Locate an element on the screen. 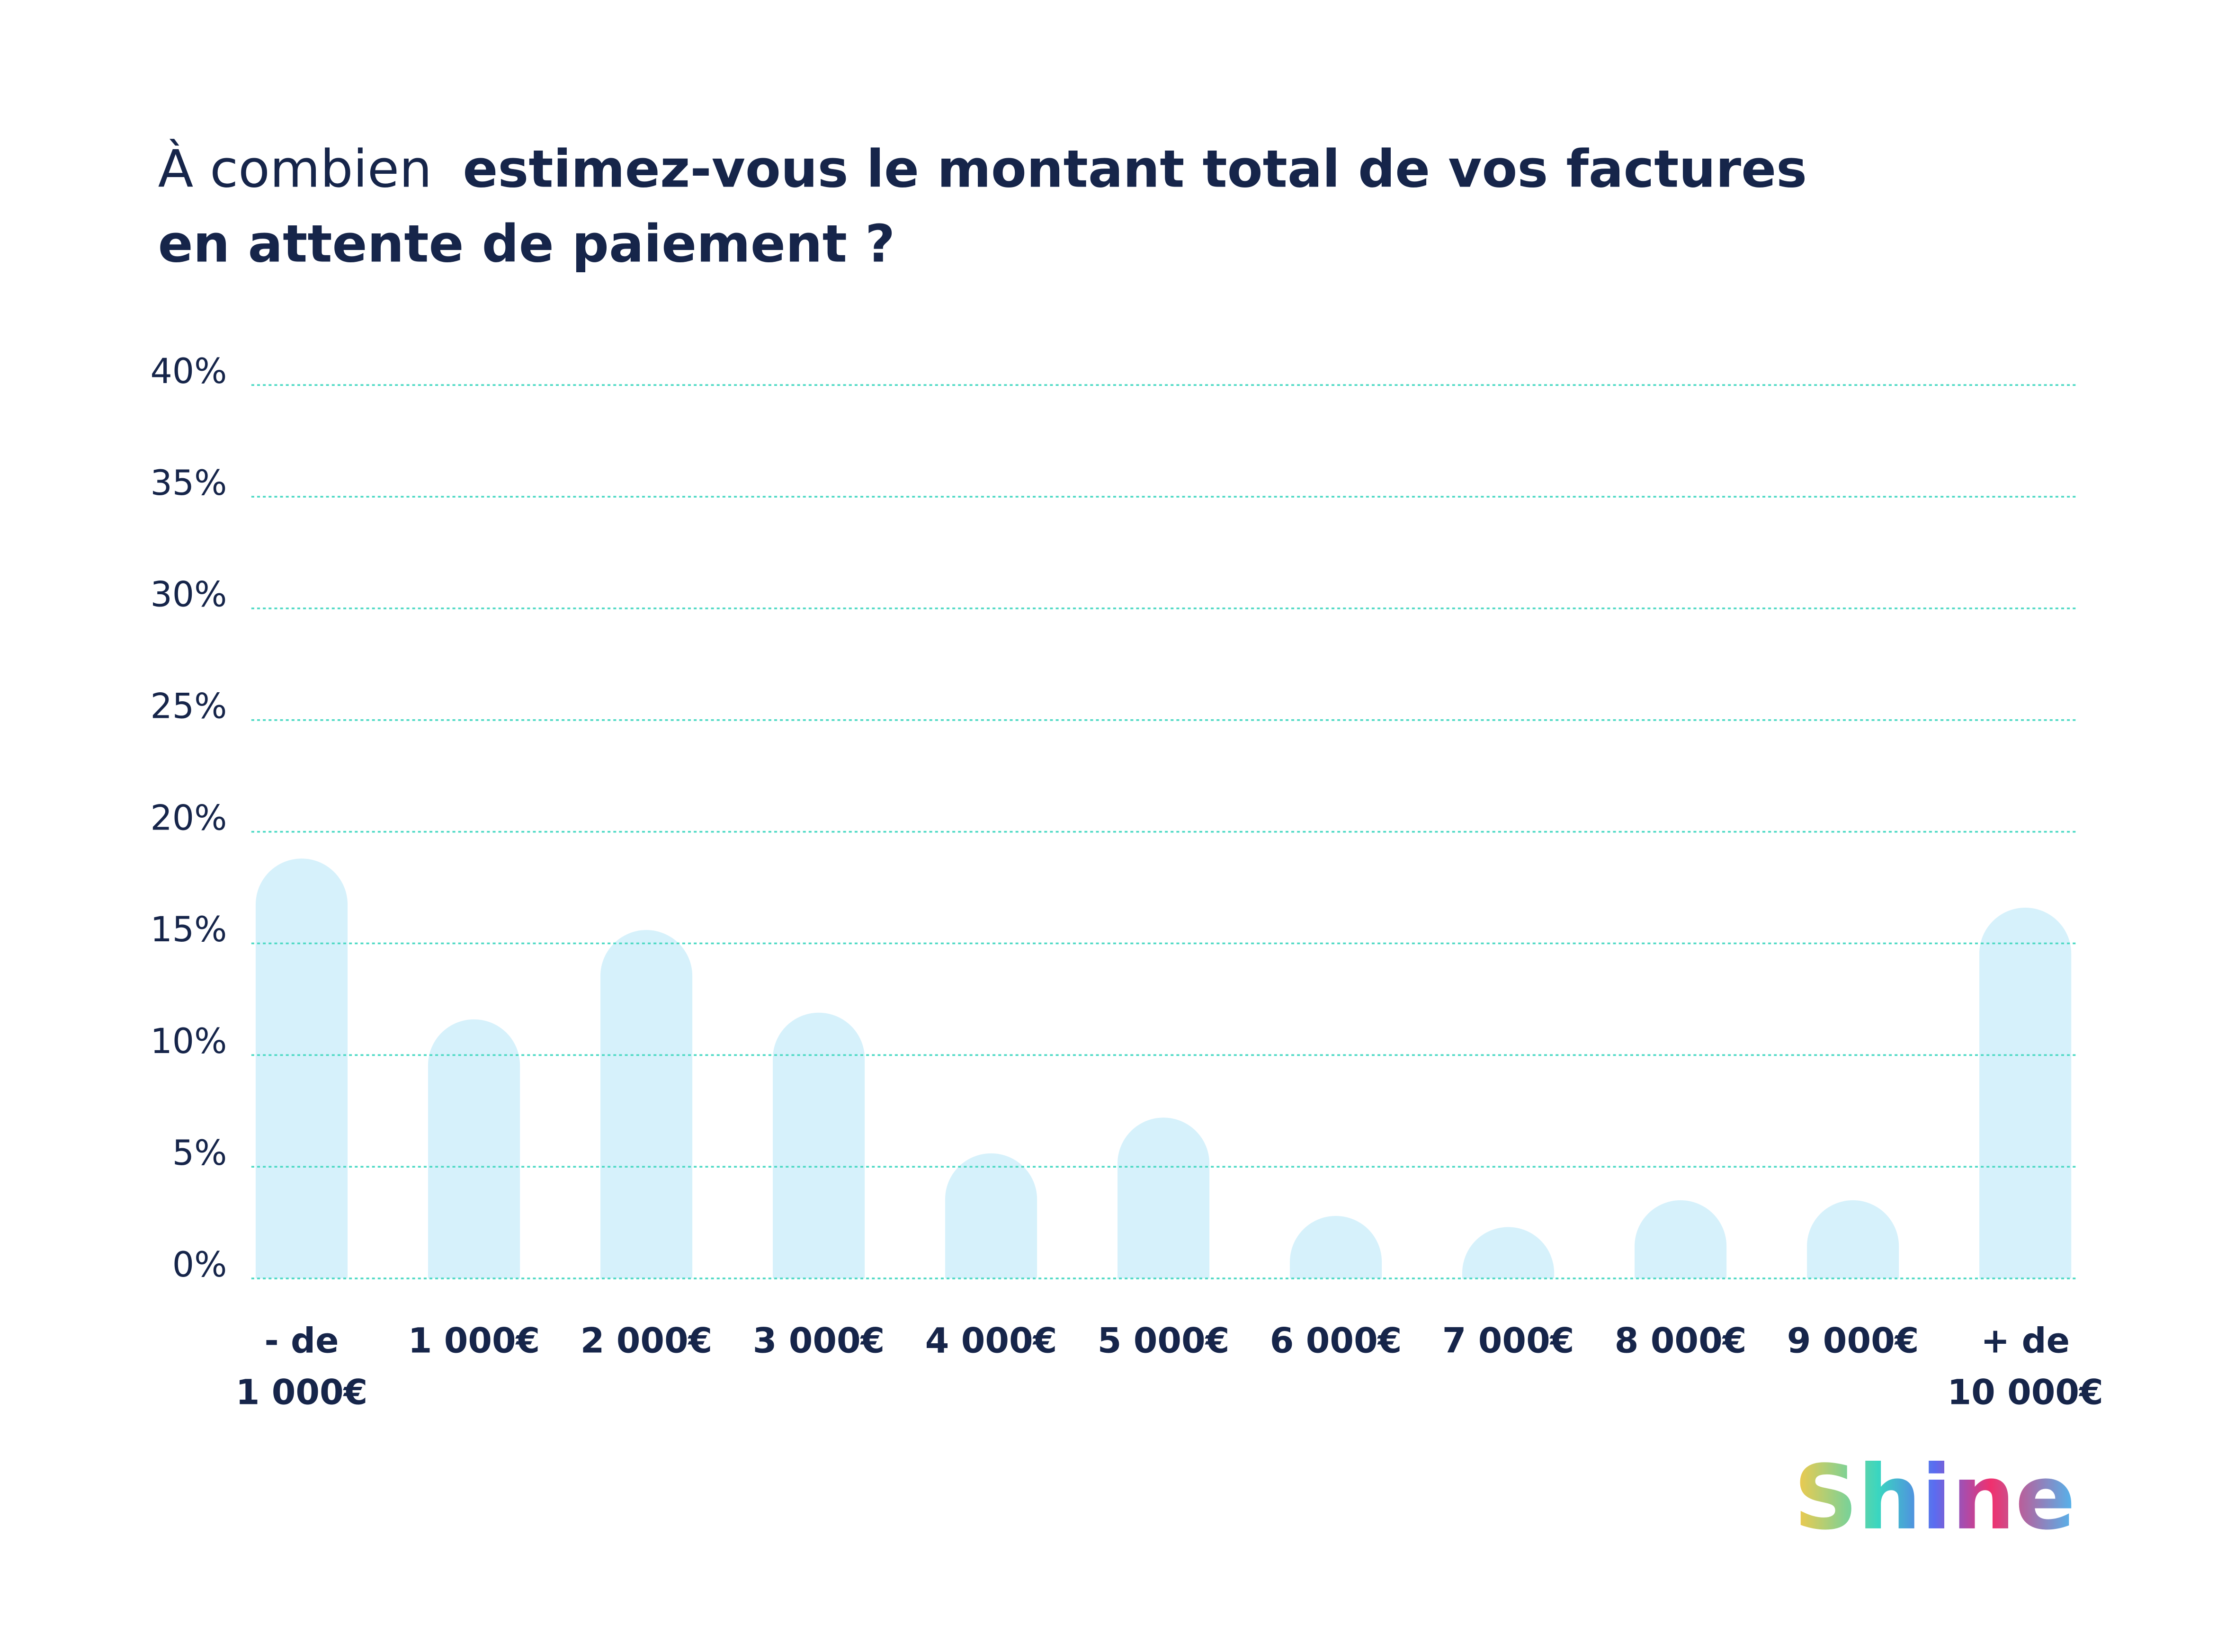  x-tick-label: 5 000€ is located at coordinates (1164, 1341).